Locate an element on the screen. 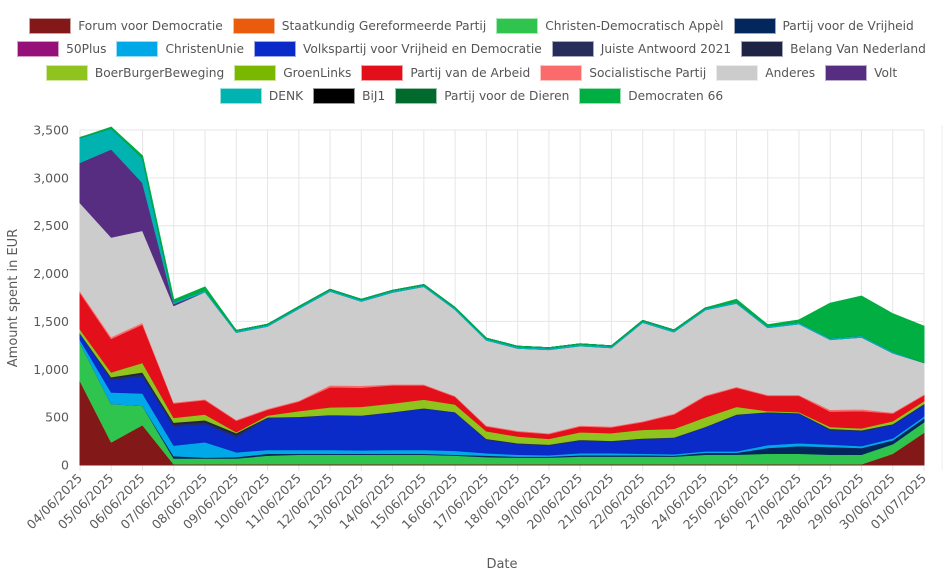 Image resolution: width=943 pixels, height=585 pixels. y-tick-label: 0 is located at coordinates (65, 465).